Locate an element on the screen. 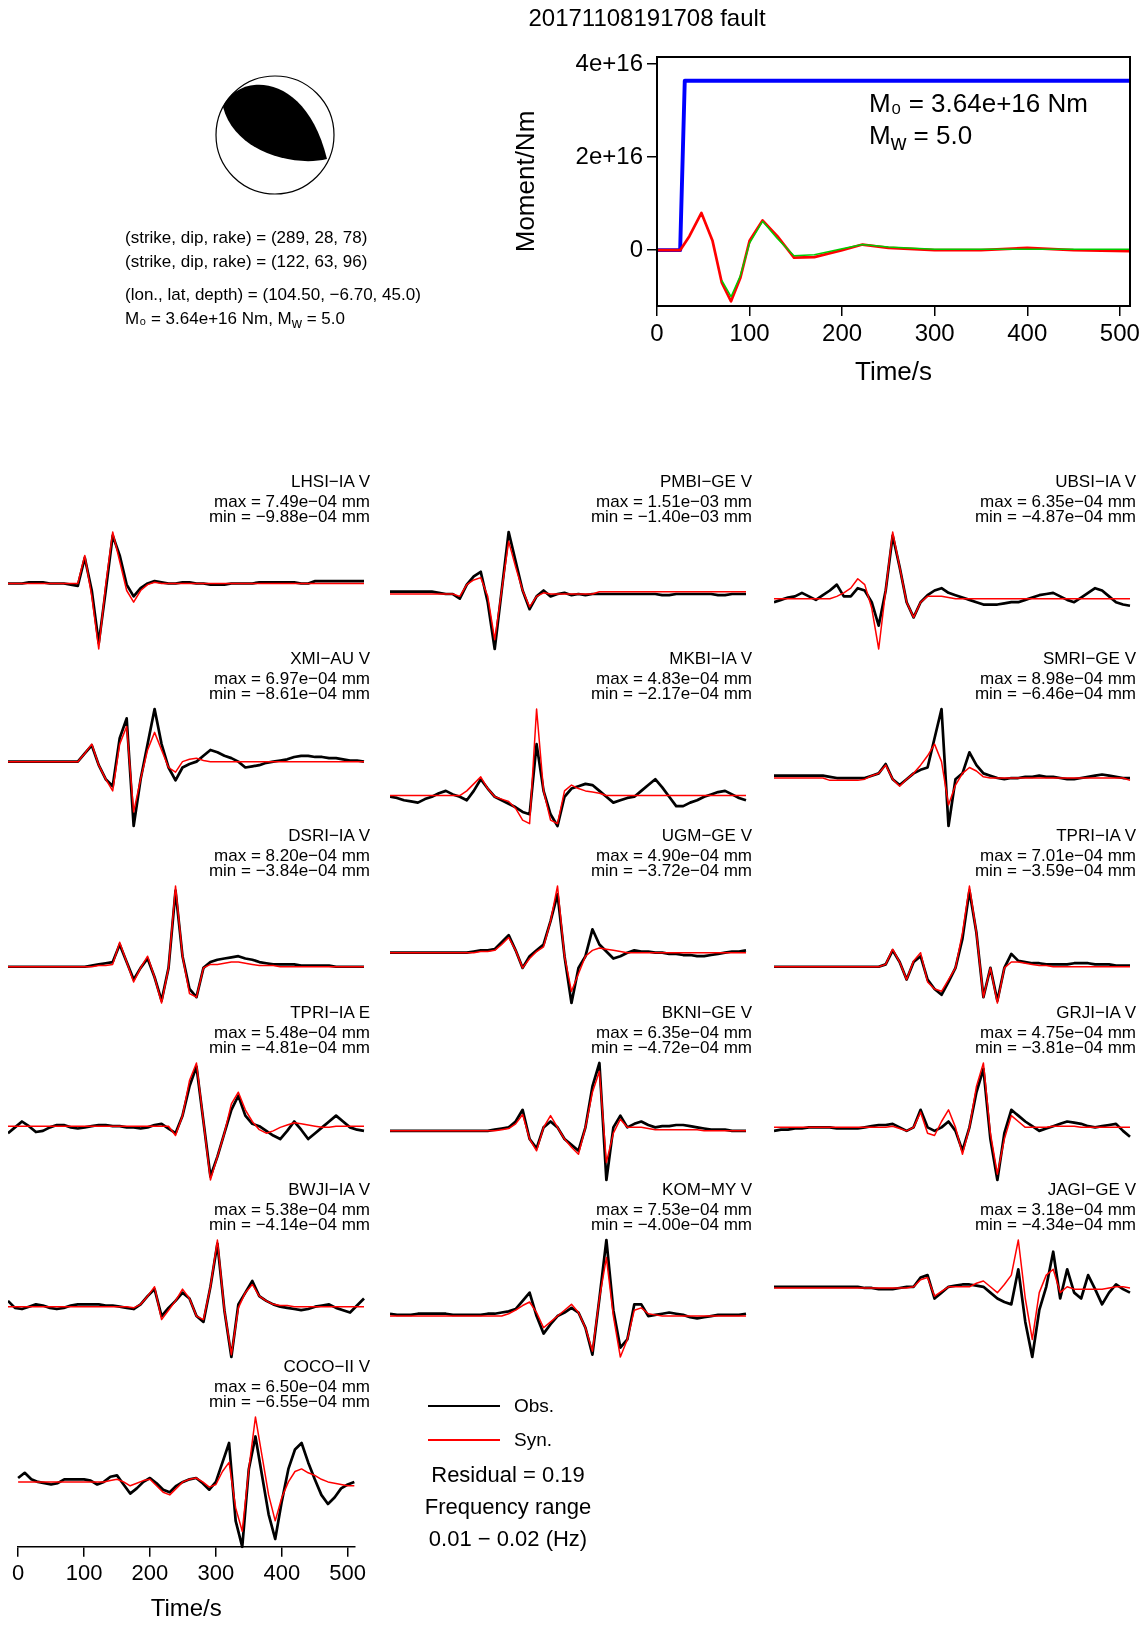 The image size is (1143, 1636). chart-title: JAGI−GE V is located at coordinates (1091, 1189).